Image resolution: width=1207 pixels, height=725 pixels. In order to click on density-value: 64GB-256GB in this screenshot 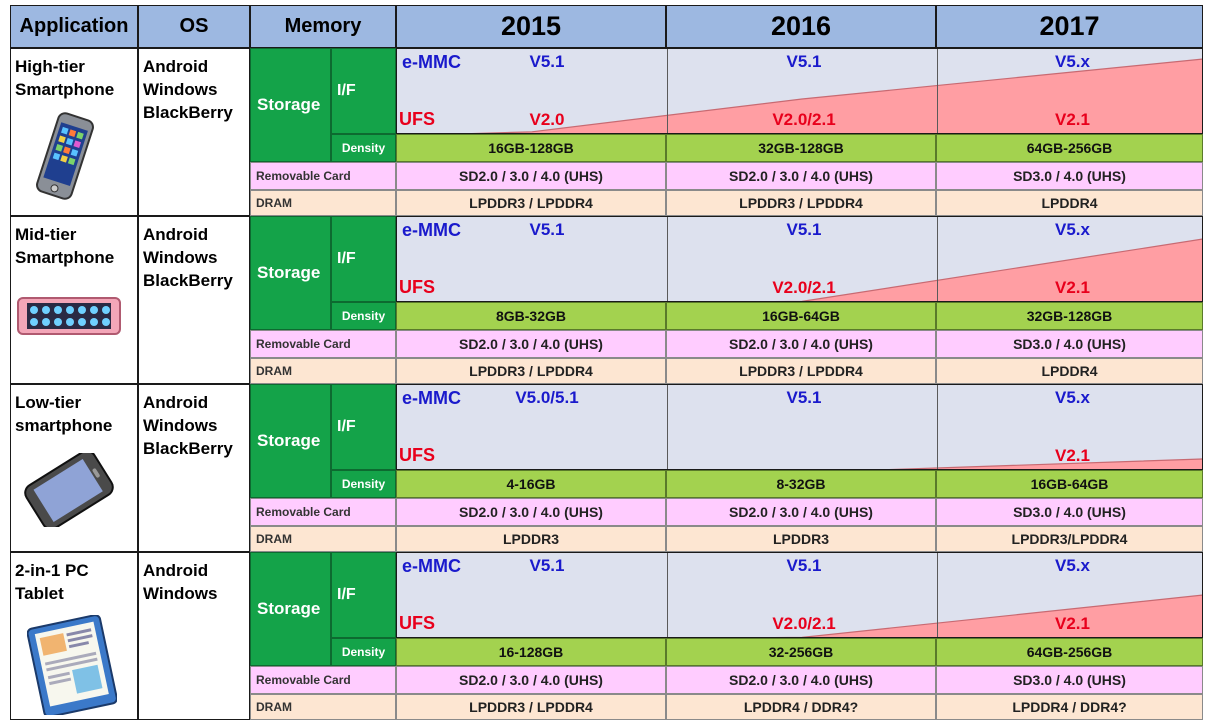, I will do `click(1069, 148)`.